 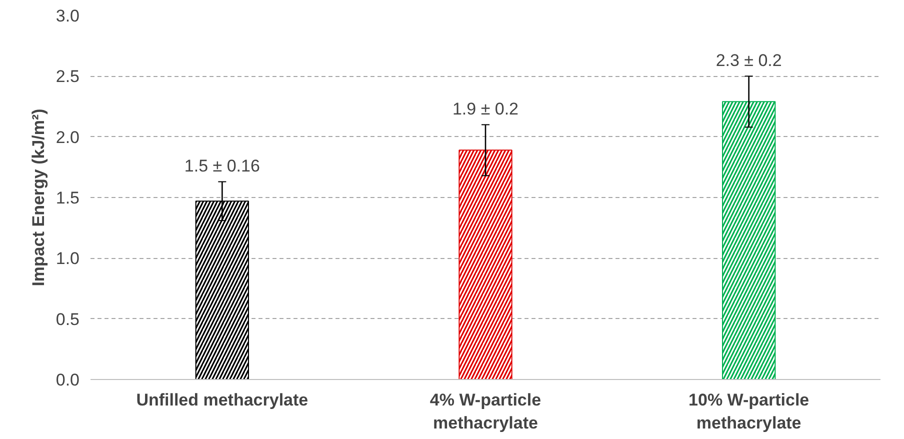 What do you see at coordinates (68, 319) in the screenshot?
I see `y-tick-label: 0.5` at bounding box center [68, 319].